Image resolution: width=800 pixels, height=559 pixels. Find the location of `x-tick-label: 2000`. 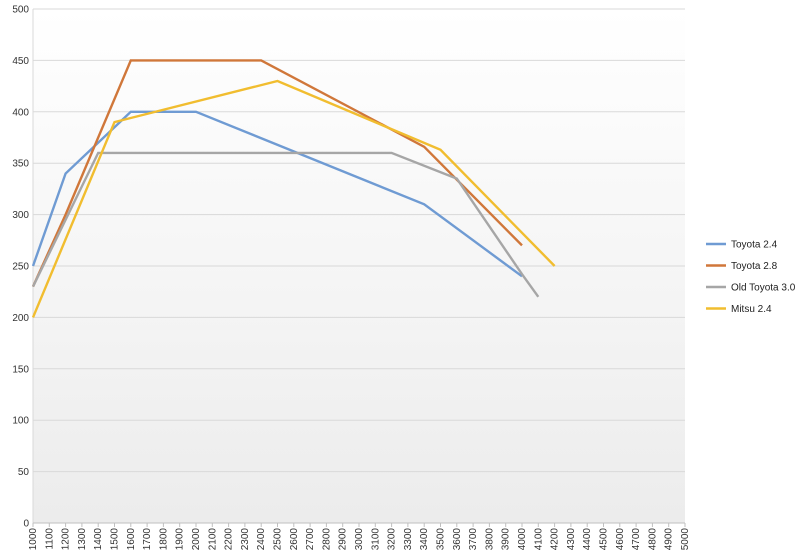

x-tick-label: 2000 is located at coordinates (196, 539).